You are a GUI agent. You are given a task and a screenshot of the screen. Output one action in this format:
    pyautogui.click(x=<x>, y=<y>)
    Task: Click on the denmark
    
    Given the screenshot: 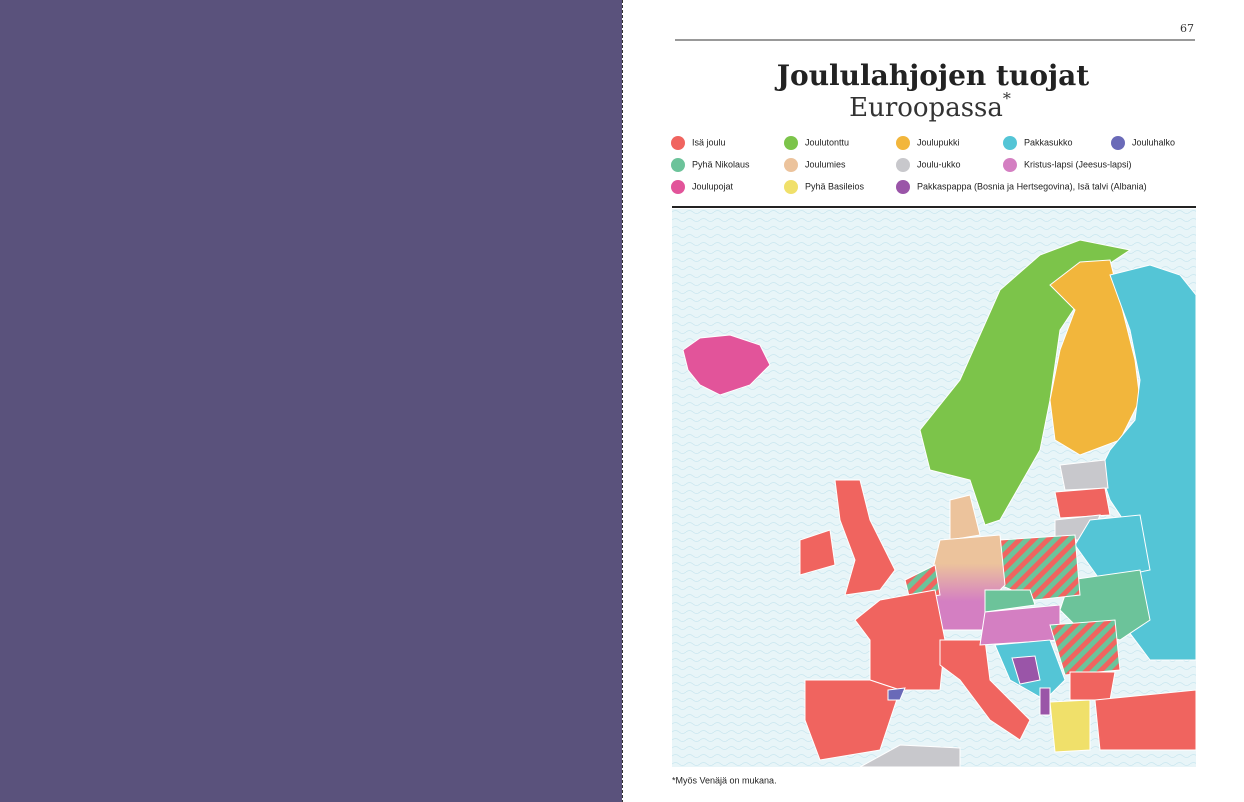 What is the action you would take?
    pyautogui.click(x=965, y=517)
    